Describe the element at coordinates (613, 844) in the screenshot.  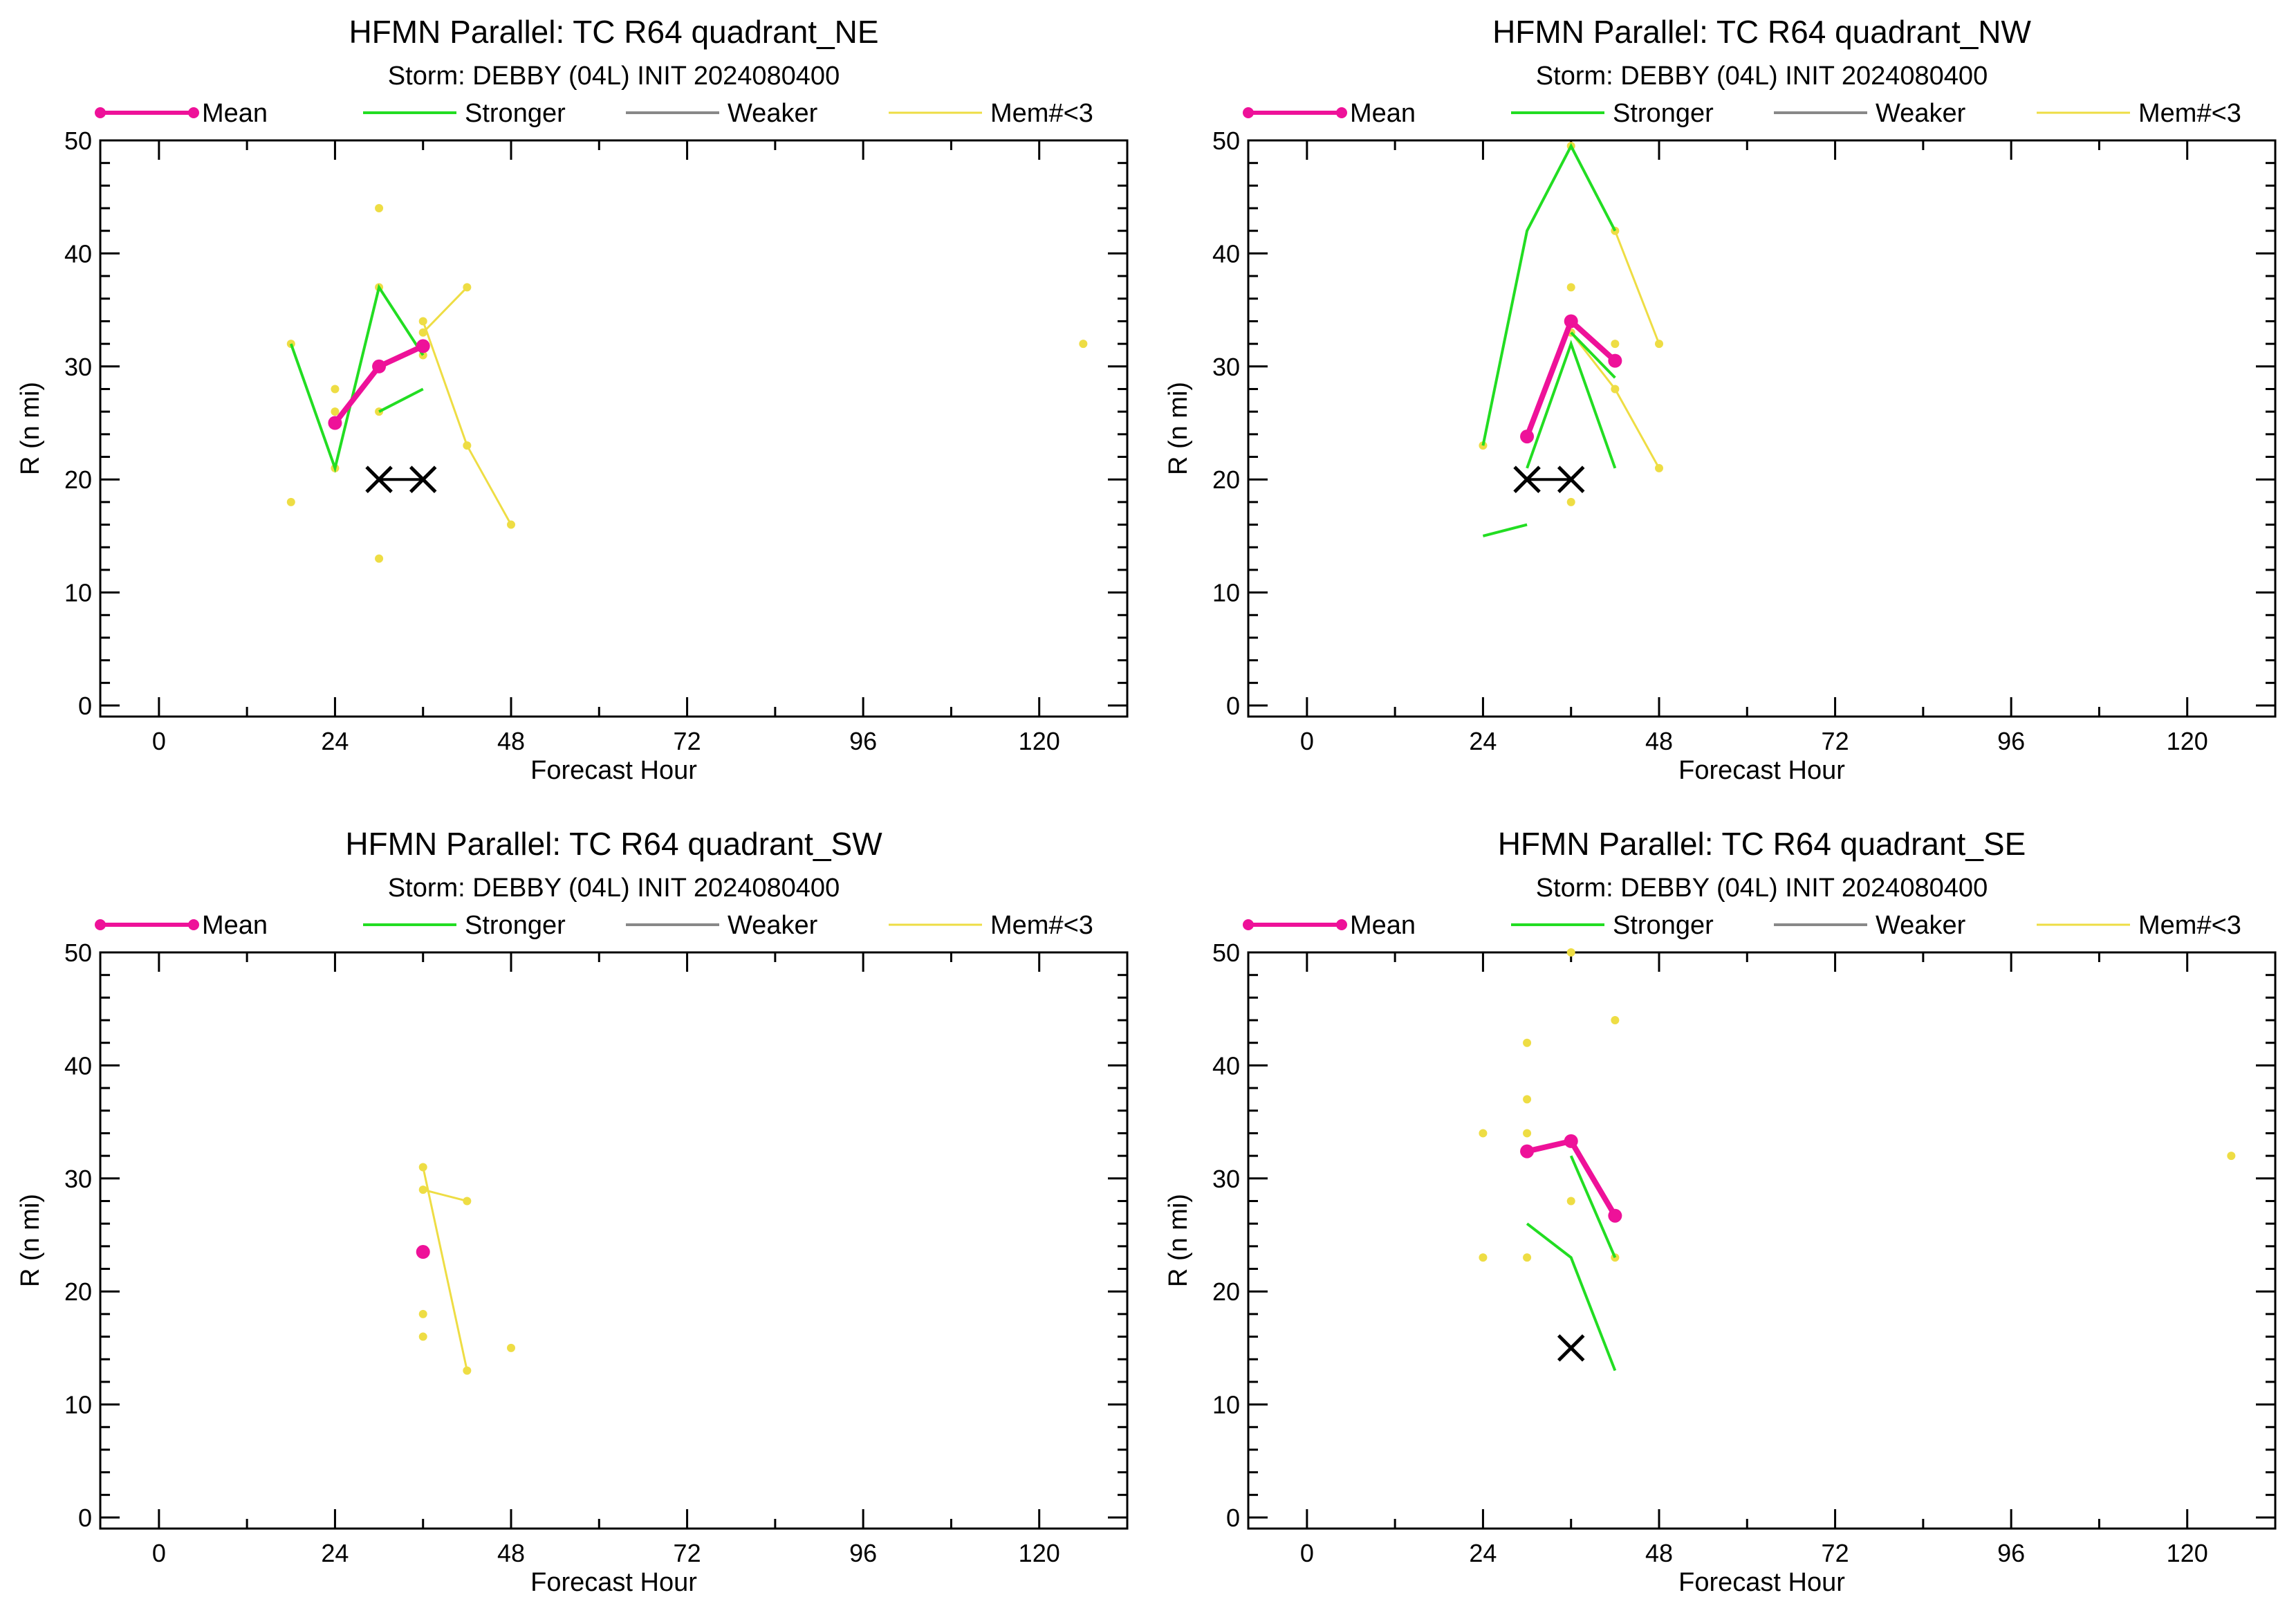
I see `chart-title: HFMN Parallel: TC R64 quadrant_SW` at that location.